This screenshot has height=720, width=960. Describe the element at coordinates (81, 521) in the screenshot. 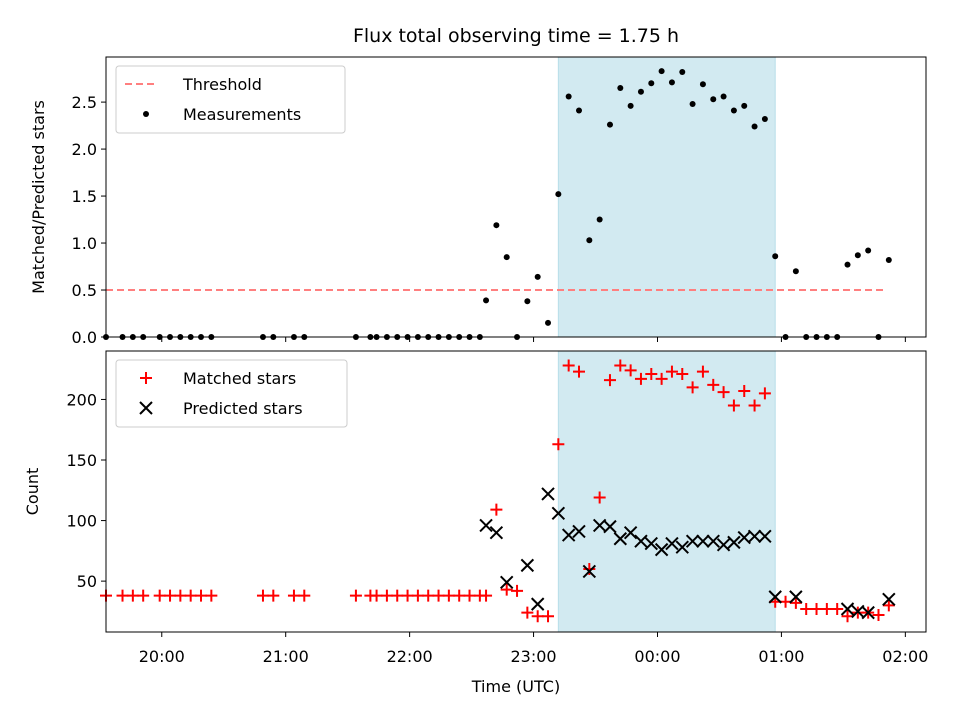

I see `y-tick-label-bottom: 100` at that location.